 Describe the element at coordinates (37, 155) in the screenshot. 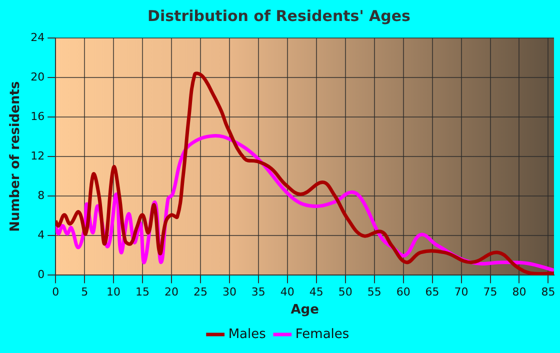

I see `y-tick-label: 12` at that location.